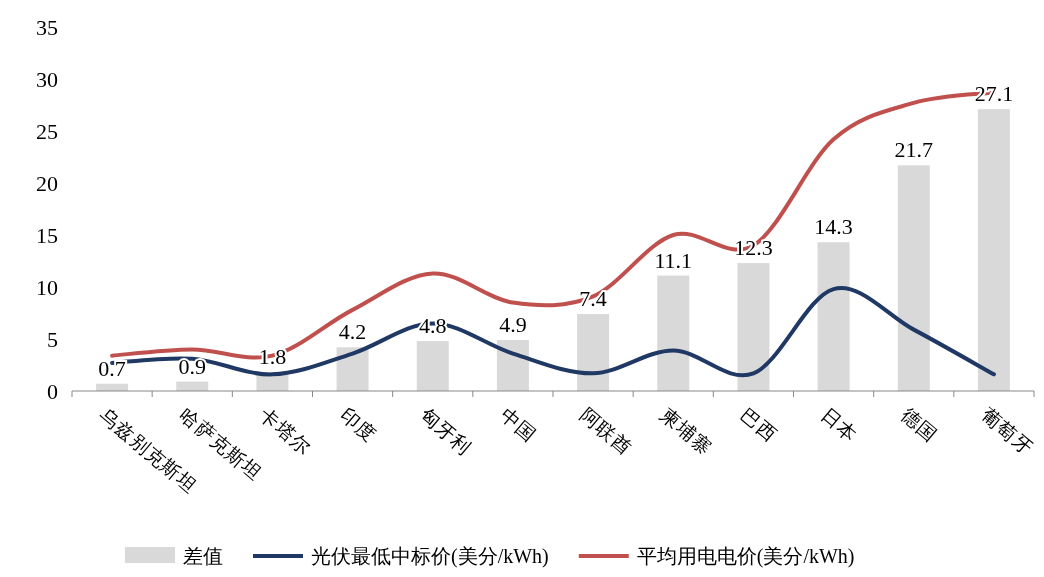  What do you see at coordinates (358, 424) in the screenshot?
I see `x-tick-label: 印度` at bounding box center [358, 424].